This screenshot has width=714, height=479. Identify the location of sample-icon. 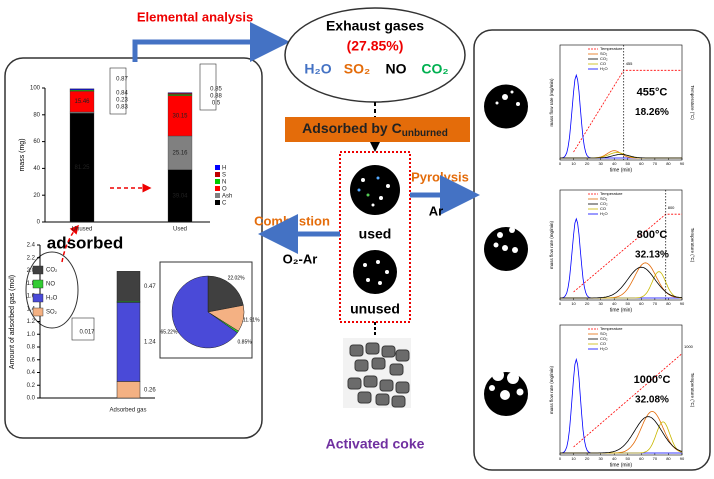
(506, 106).